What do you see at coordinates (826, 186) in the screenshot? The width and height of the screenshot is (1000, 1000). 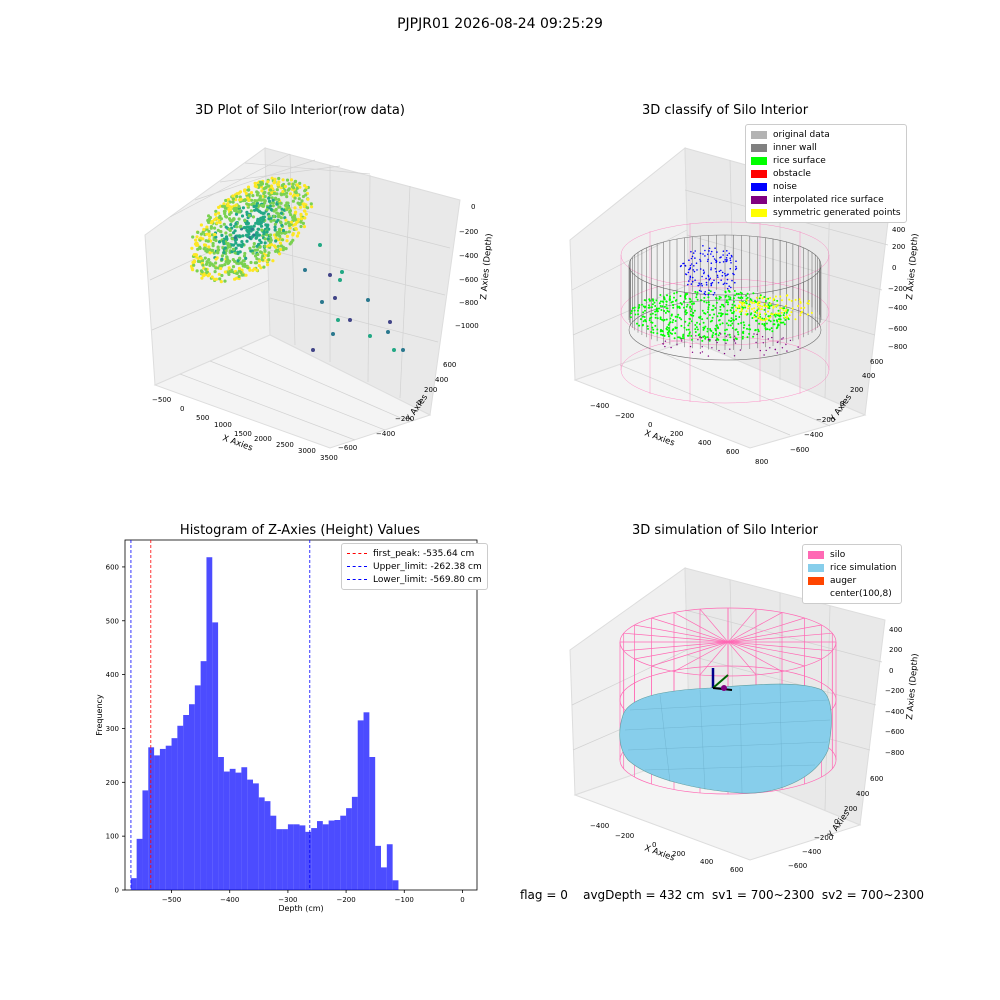 I see `legend-entry: noise` at bounding box center [826, 186].